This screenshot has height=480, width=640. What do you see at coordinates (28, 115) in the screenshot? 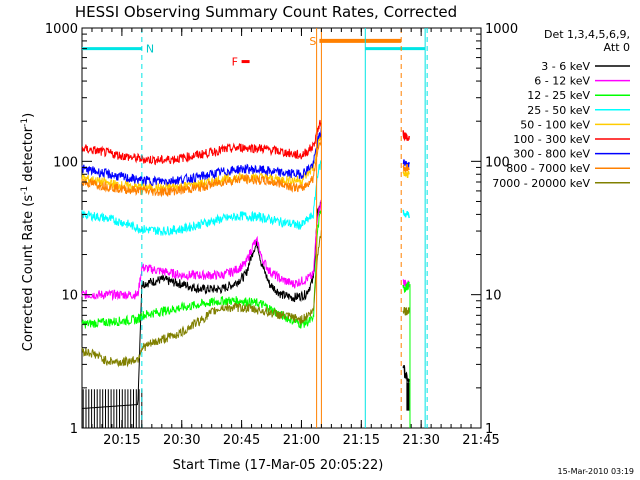
I see `y-axis-label-end: )` at bounding box center [28, 115].